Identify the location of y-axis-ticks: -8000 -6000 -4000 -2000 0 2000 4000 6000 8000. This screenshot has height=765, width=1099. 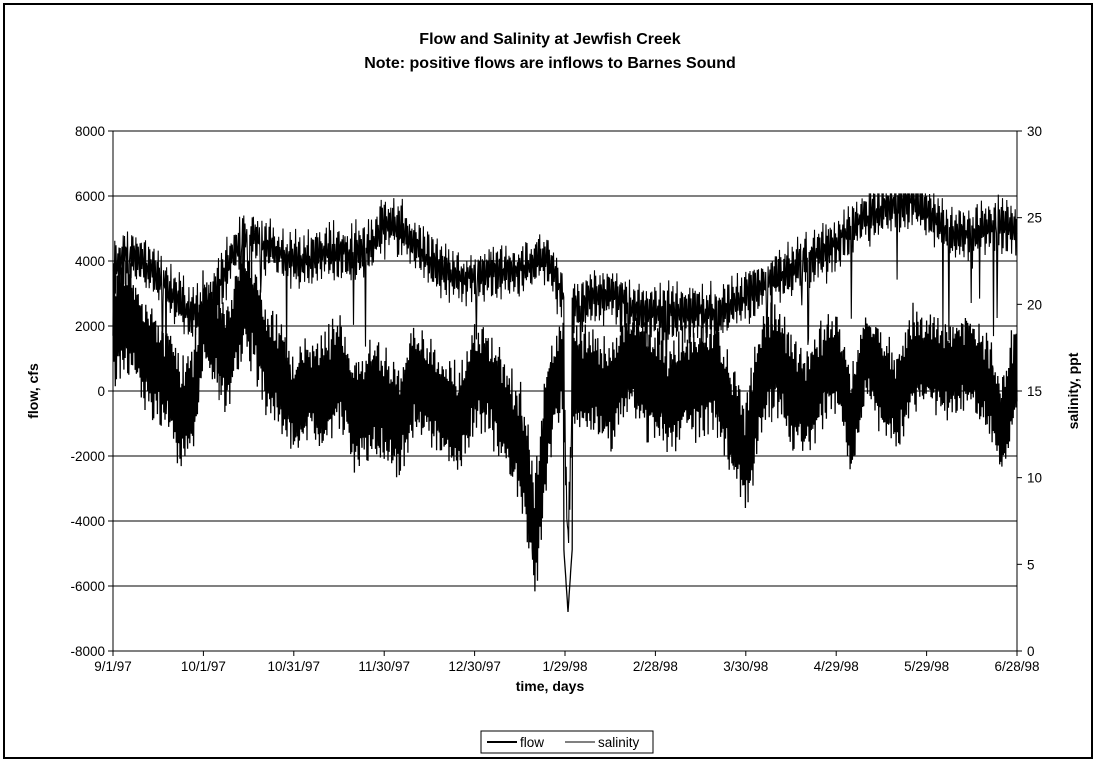
(91, 391).